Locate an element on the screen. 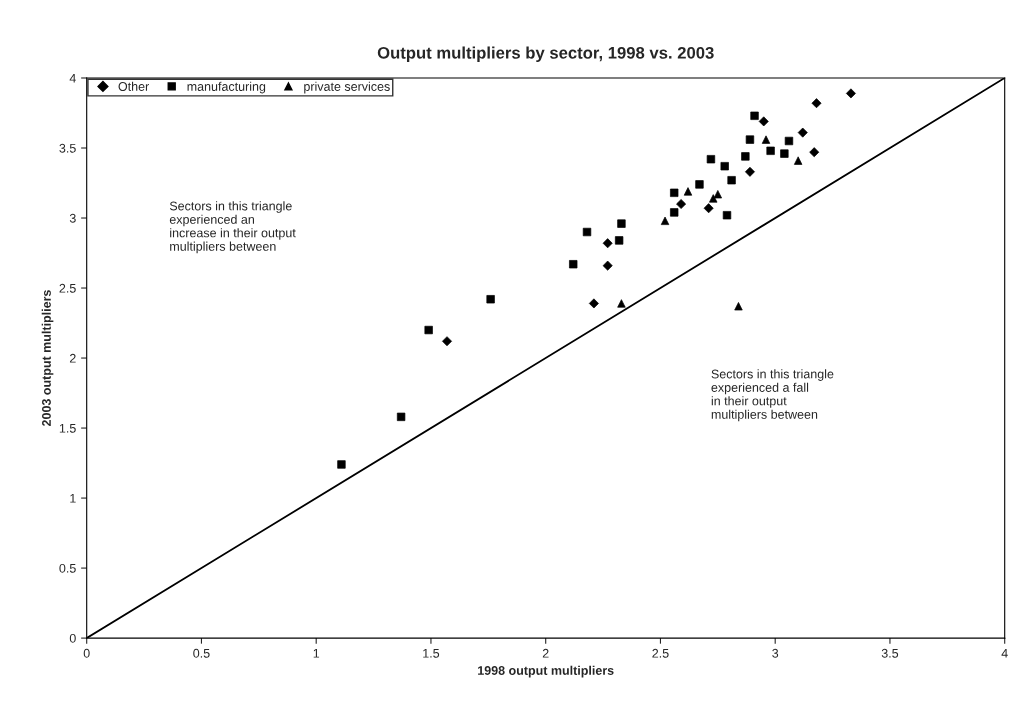 Image resolution: width=1020 pixels, height=709 pixels. y-tick-label: 0.5 is located at coordinates (67, 568).